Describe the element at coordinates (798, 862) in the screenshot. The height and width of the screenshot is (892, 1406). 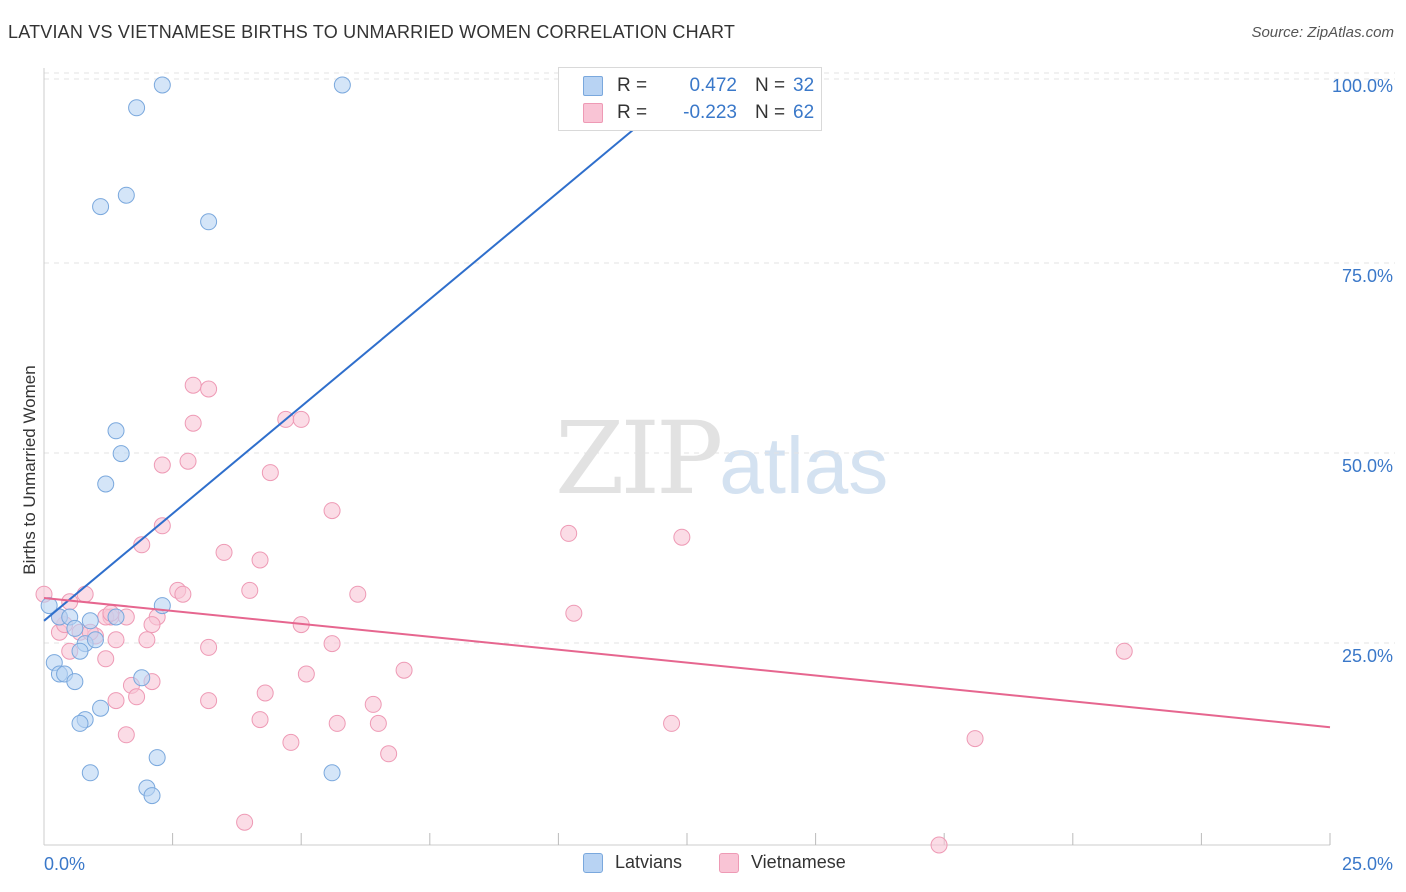
I see `vietnamese-legend-label: Vietnamese` at that location.